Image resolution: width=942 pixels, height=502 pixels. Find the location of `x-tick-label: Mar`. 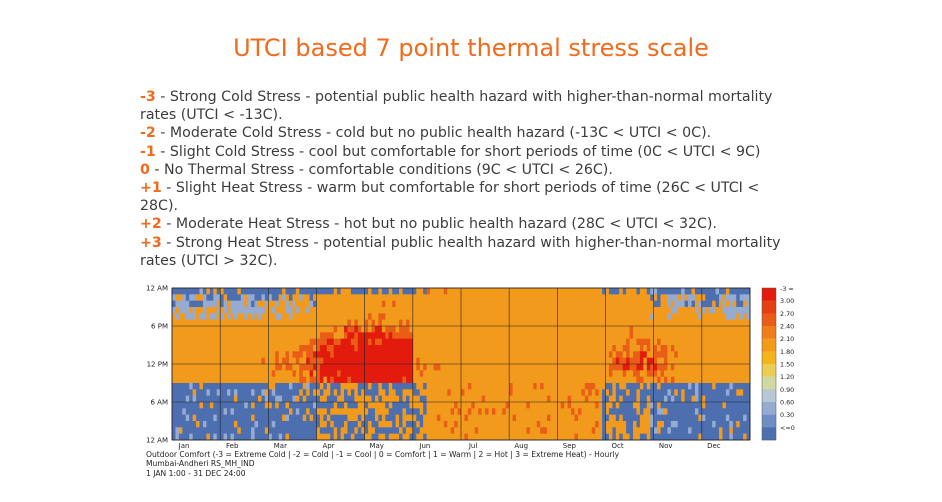

x-tick-label: Mar is located at coordinates (280, 446).